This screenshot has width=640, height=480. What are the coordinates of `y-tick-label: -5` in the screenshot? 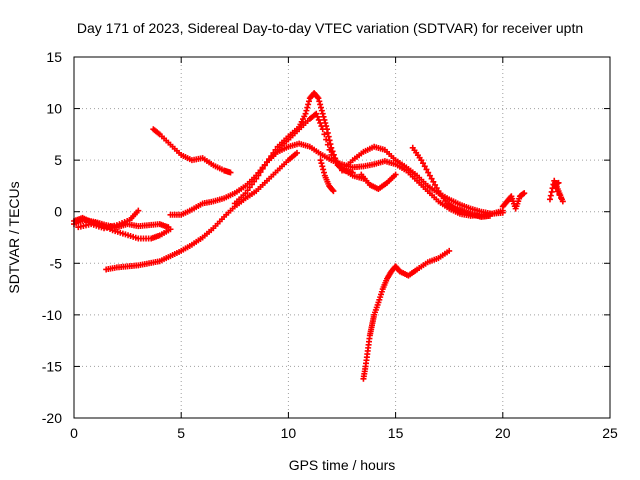 It's located at (56, 263).